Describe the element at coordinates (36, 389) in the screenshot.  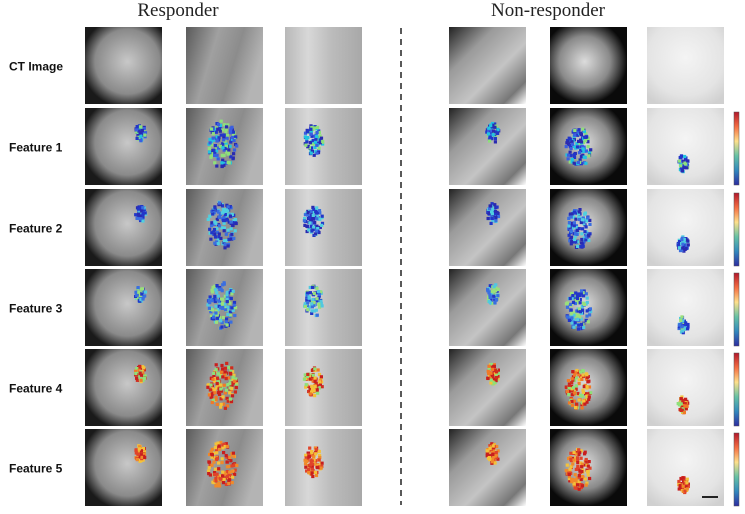
I see `row-label: Feature 4` at that location.